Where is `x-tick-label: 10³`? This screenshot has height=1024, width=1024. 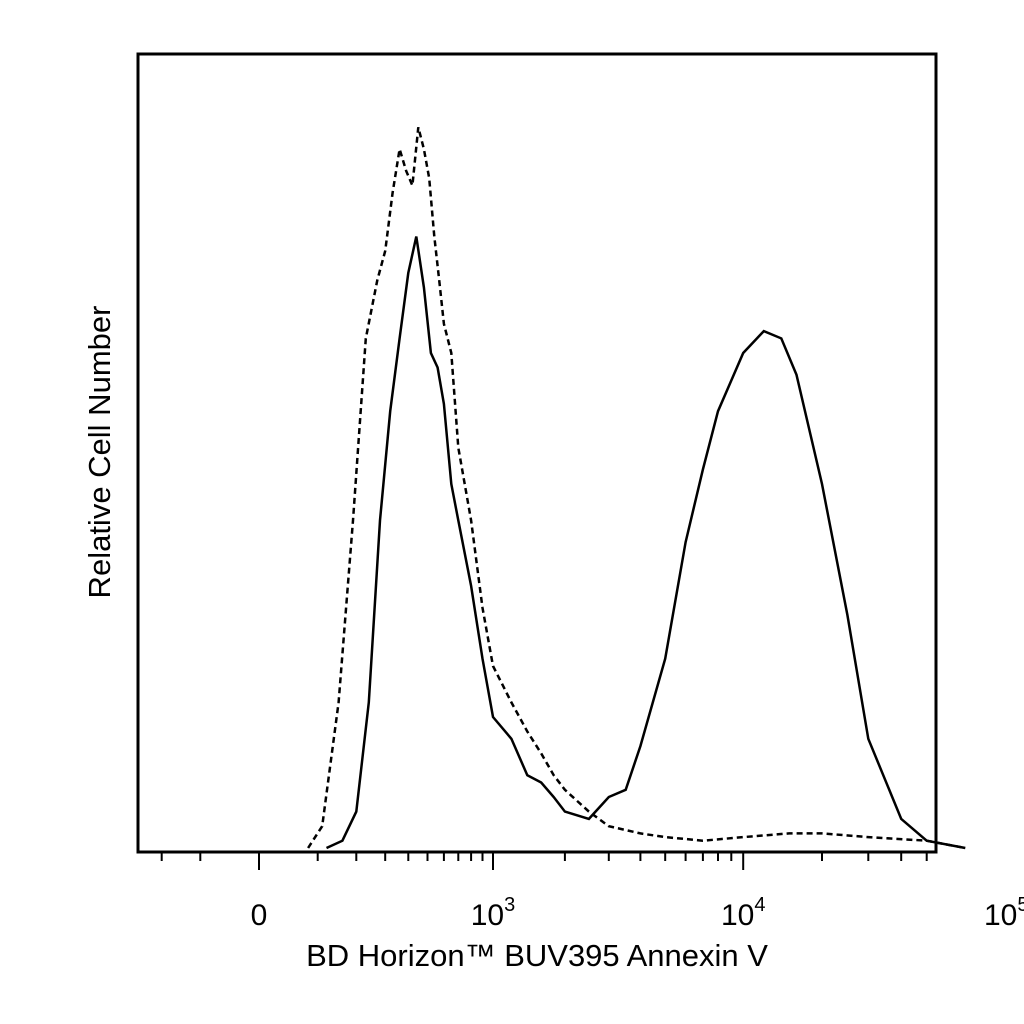
x-tick-label: 10³ is located at coordinates (493, 913).